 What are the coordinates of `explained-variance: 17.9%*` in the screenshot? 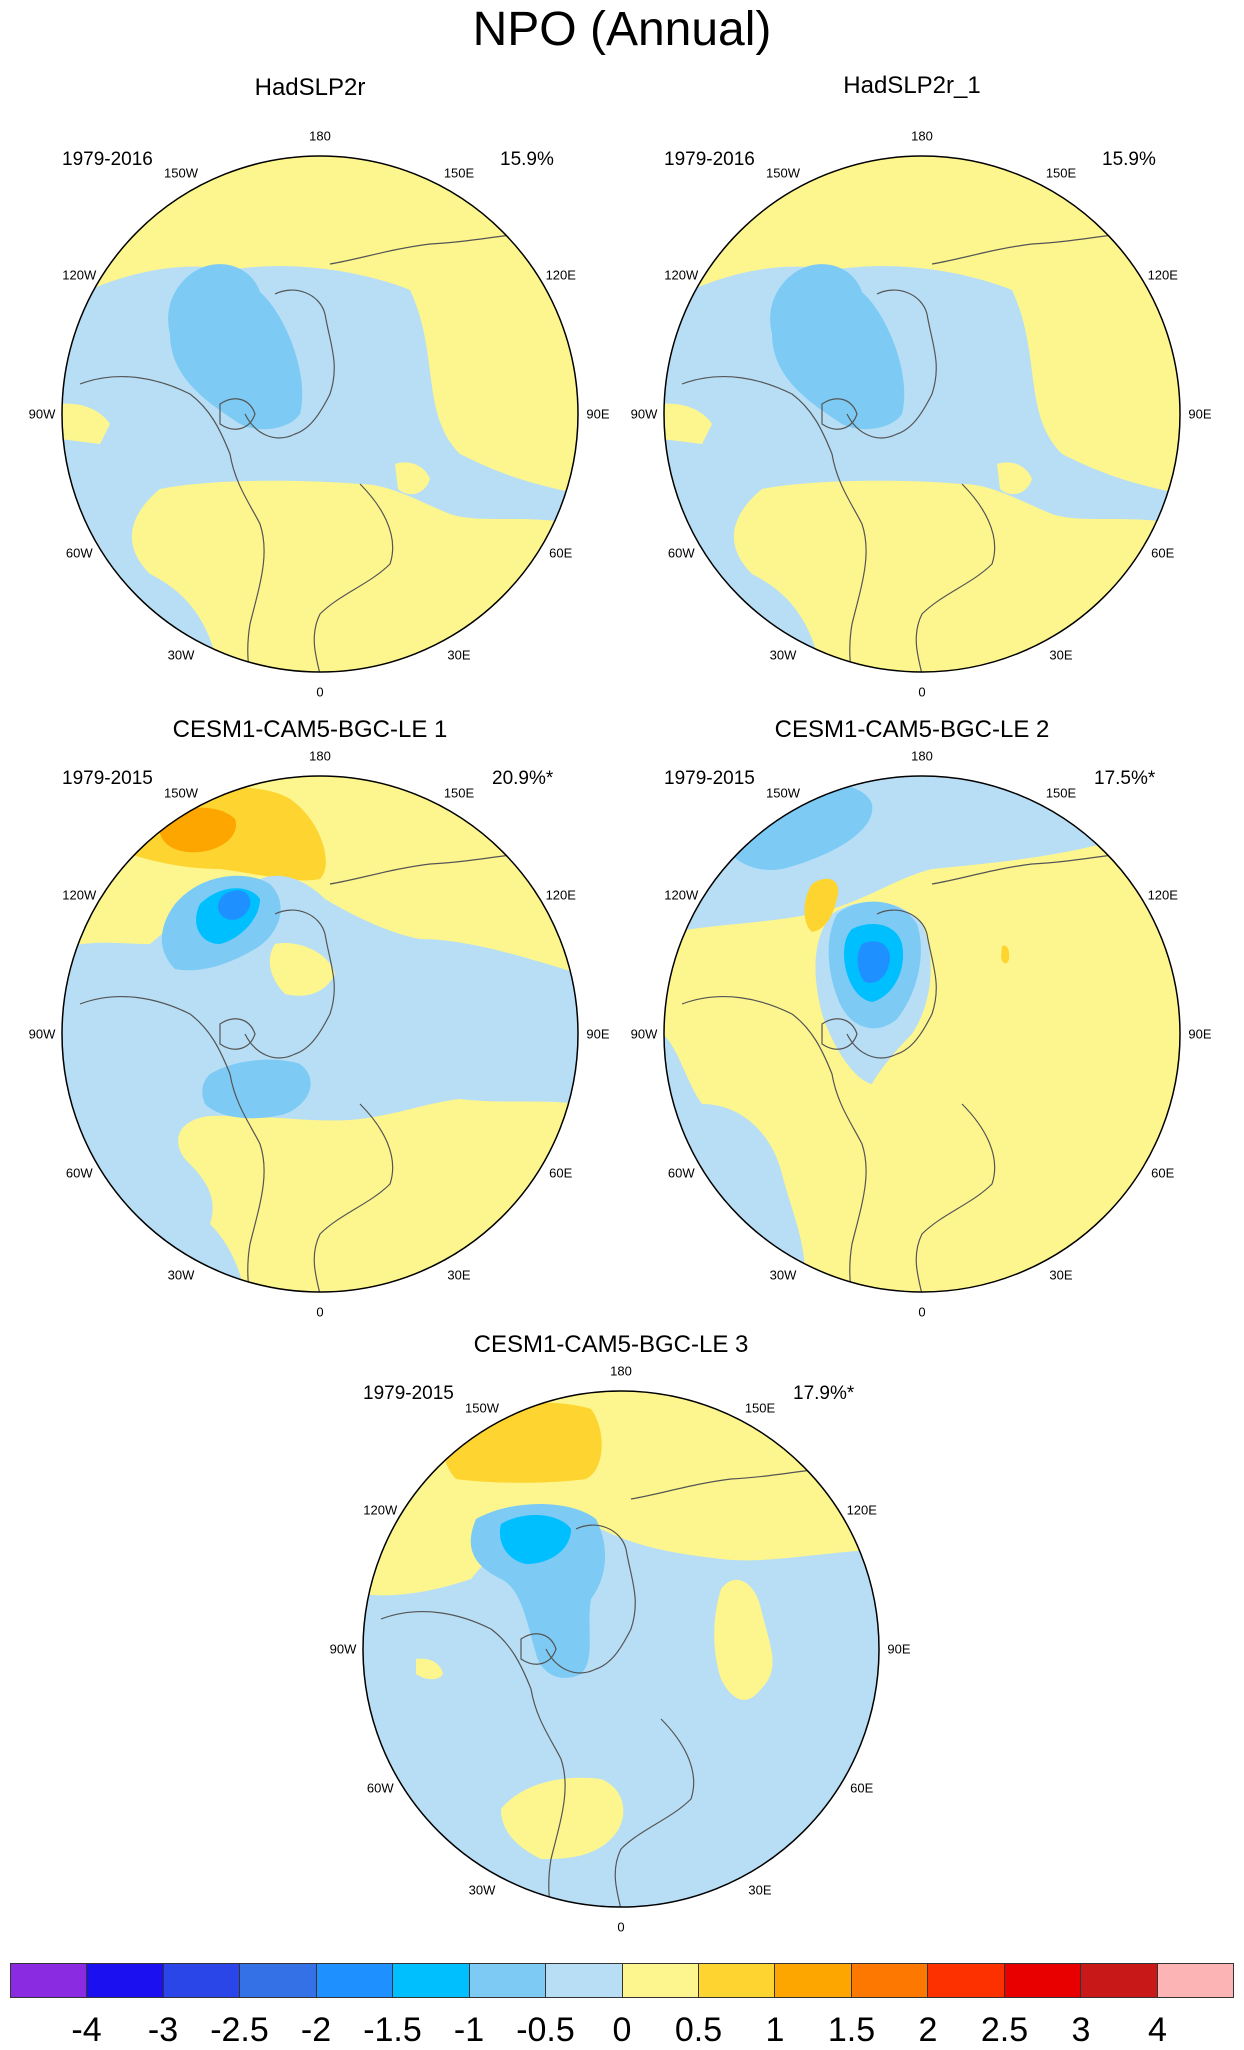 It's located at (824, 1393).